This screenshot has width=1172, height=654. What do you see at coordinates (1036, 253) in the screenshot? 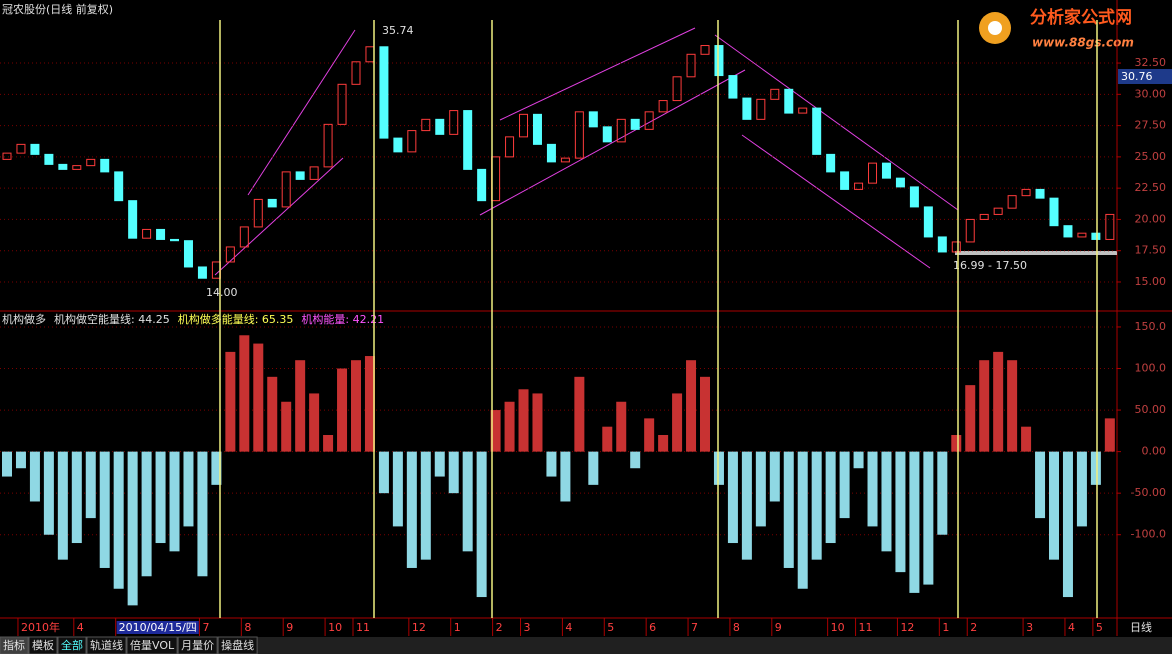
I see `range-bar` at bounding box center [1036, 253].